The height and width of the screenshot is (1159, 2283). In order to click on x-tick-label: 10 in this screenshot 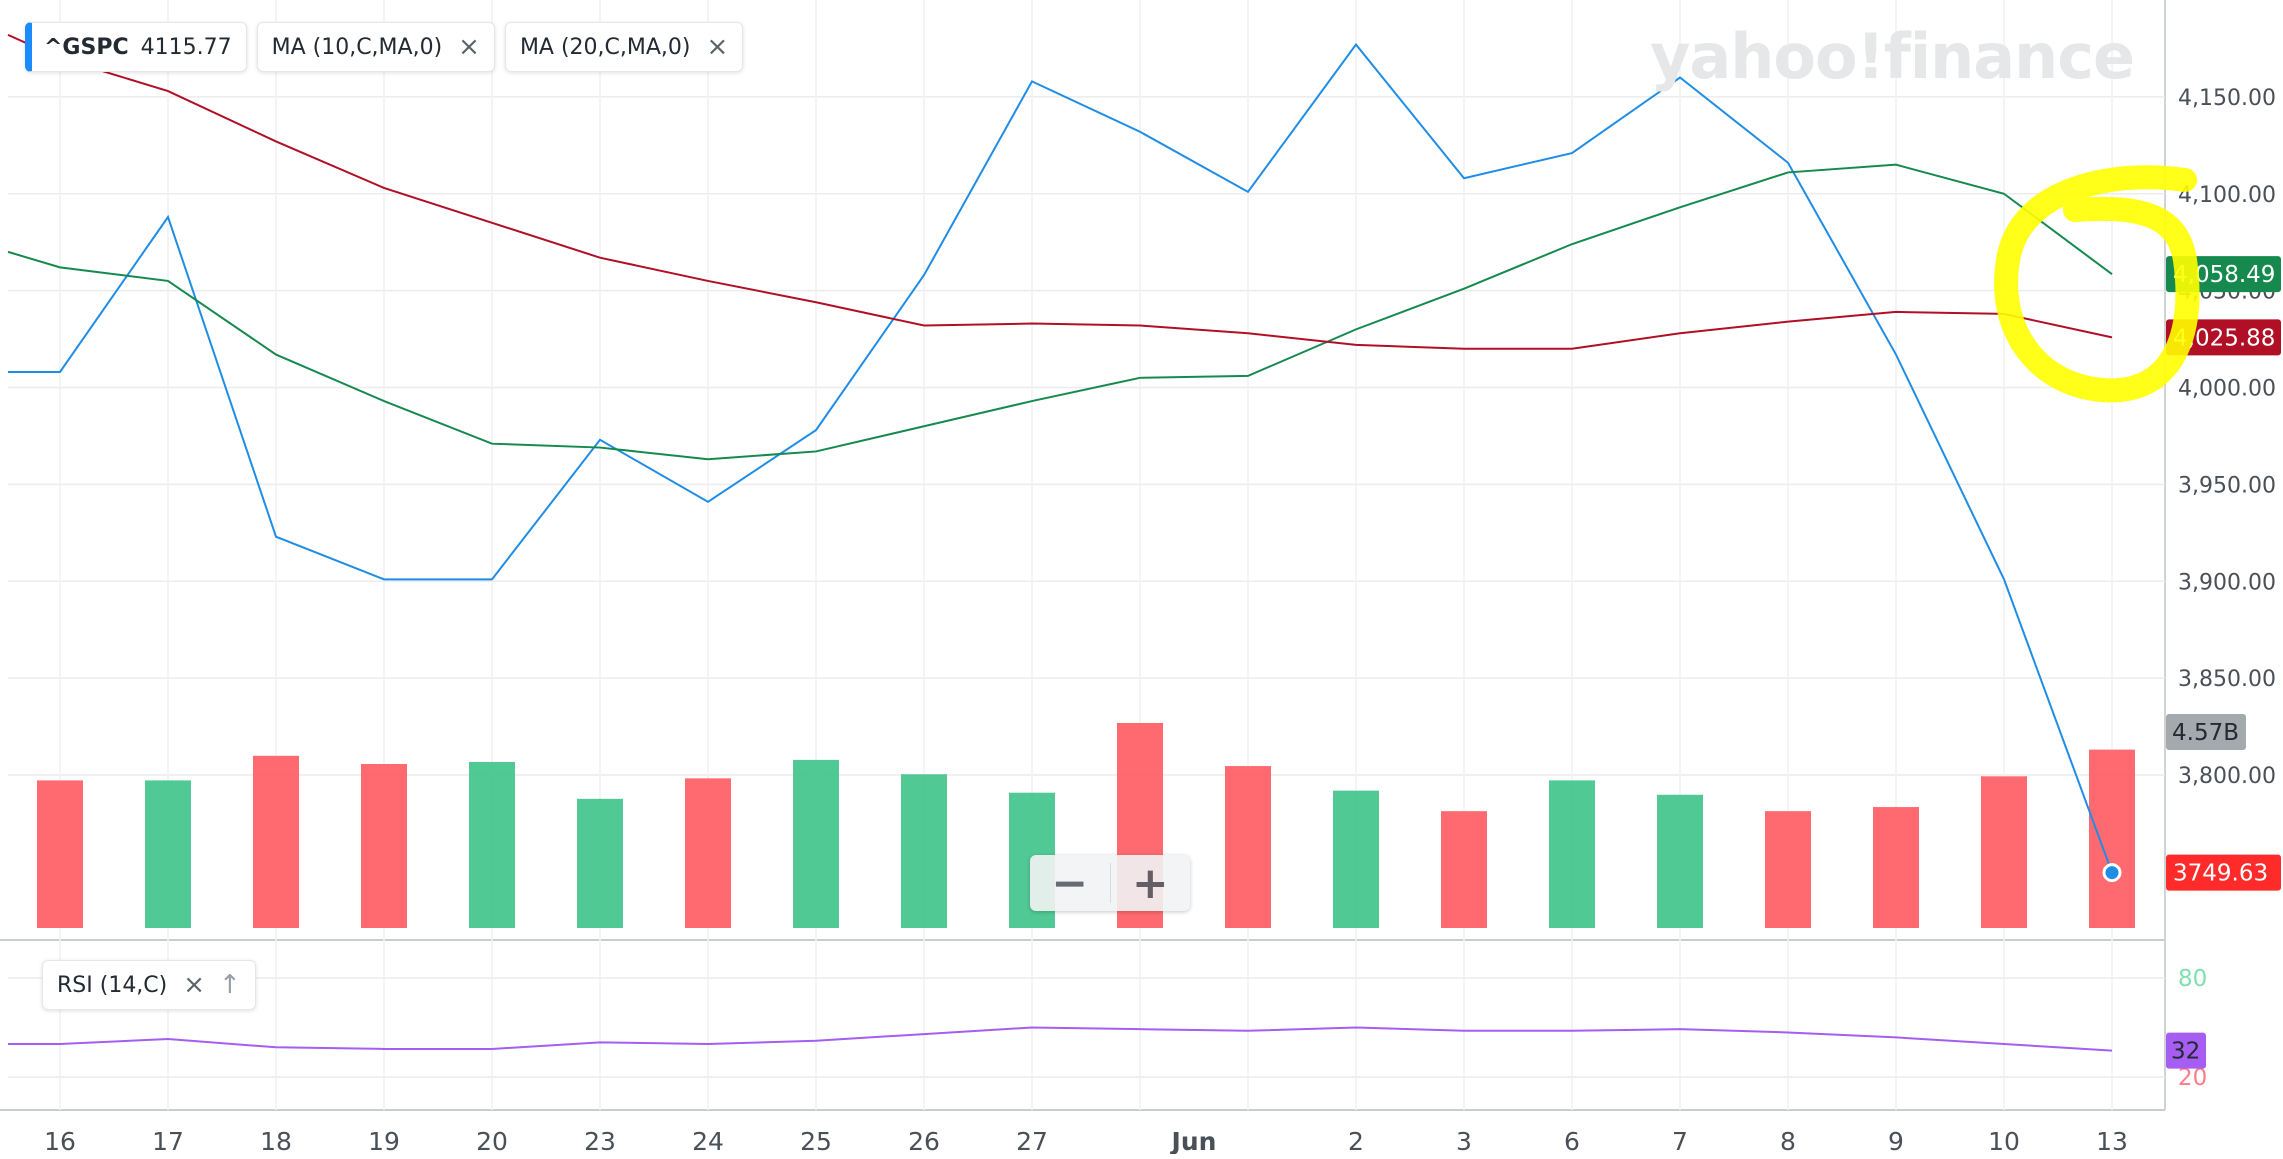, I will do `click(2004, 1140)`.